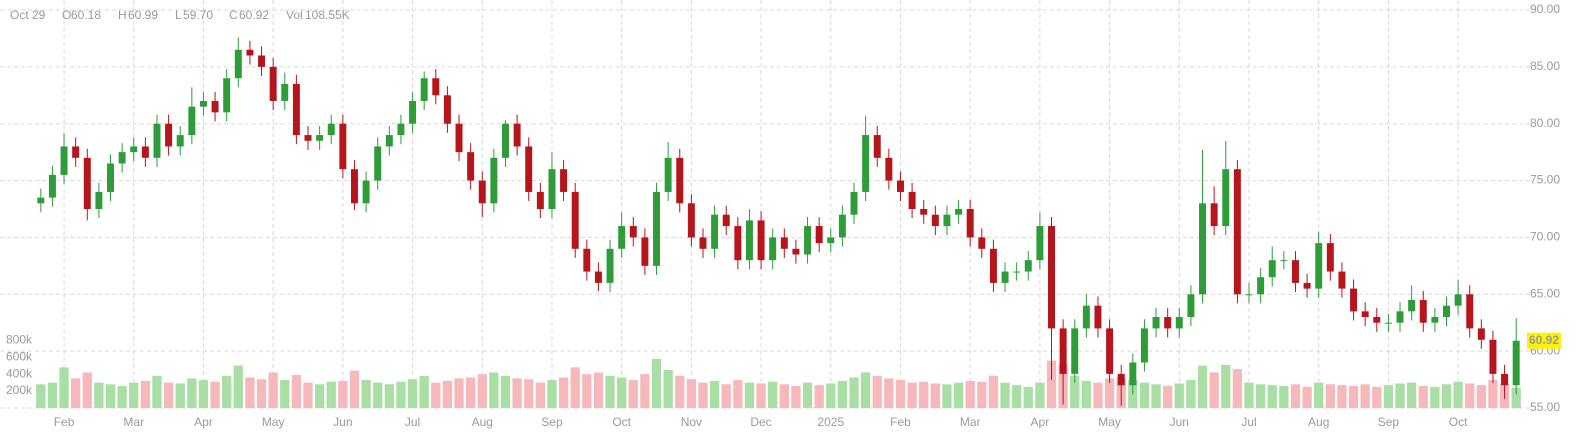 The height and width of the screenshot is (442, 1592). What do you see at coordinates (1545, 66) in the screenshot?
I see `y-tick-label: 85.00` at bounding box center [1545, 66].